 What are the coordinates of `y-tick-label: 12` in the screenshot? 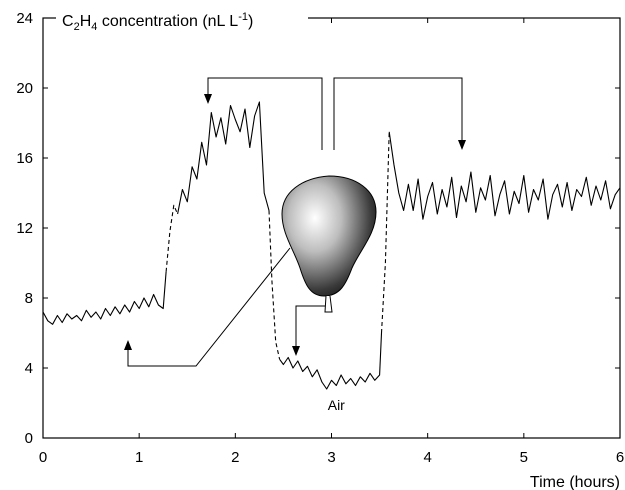 It's located at (24, 228).